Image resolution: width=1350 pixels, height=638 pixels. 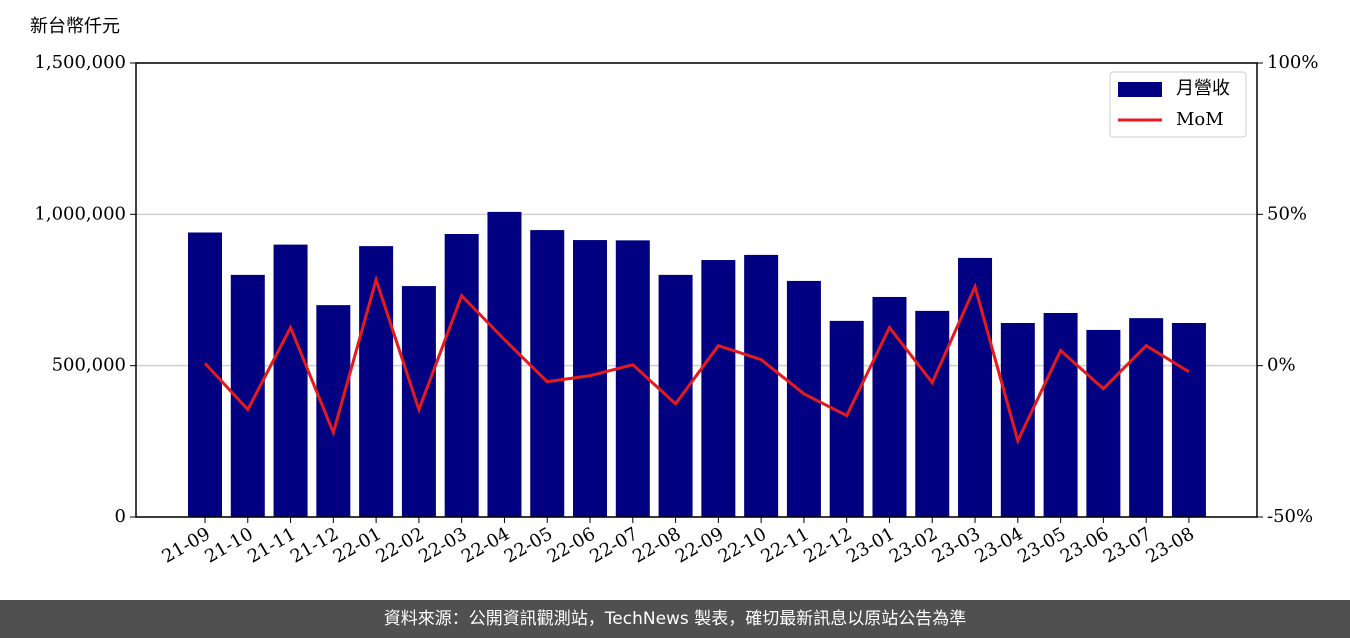 What do you see at coordinates (1281, 365) in the screenshot?
I see `y2-tick-label: 0%` at bounding box center [1281, 365].